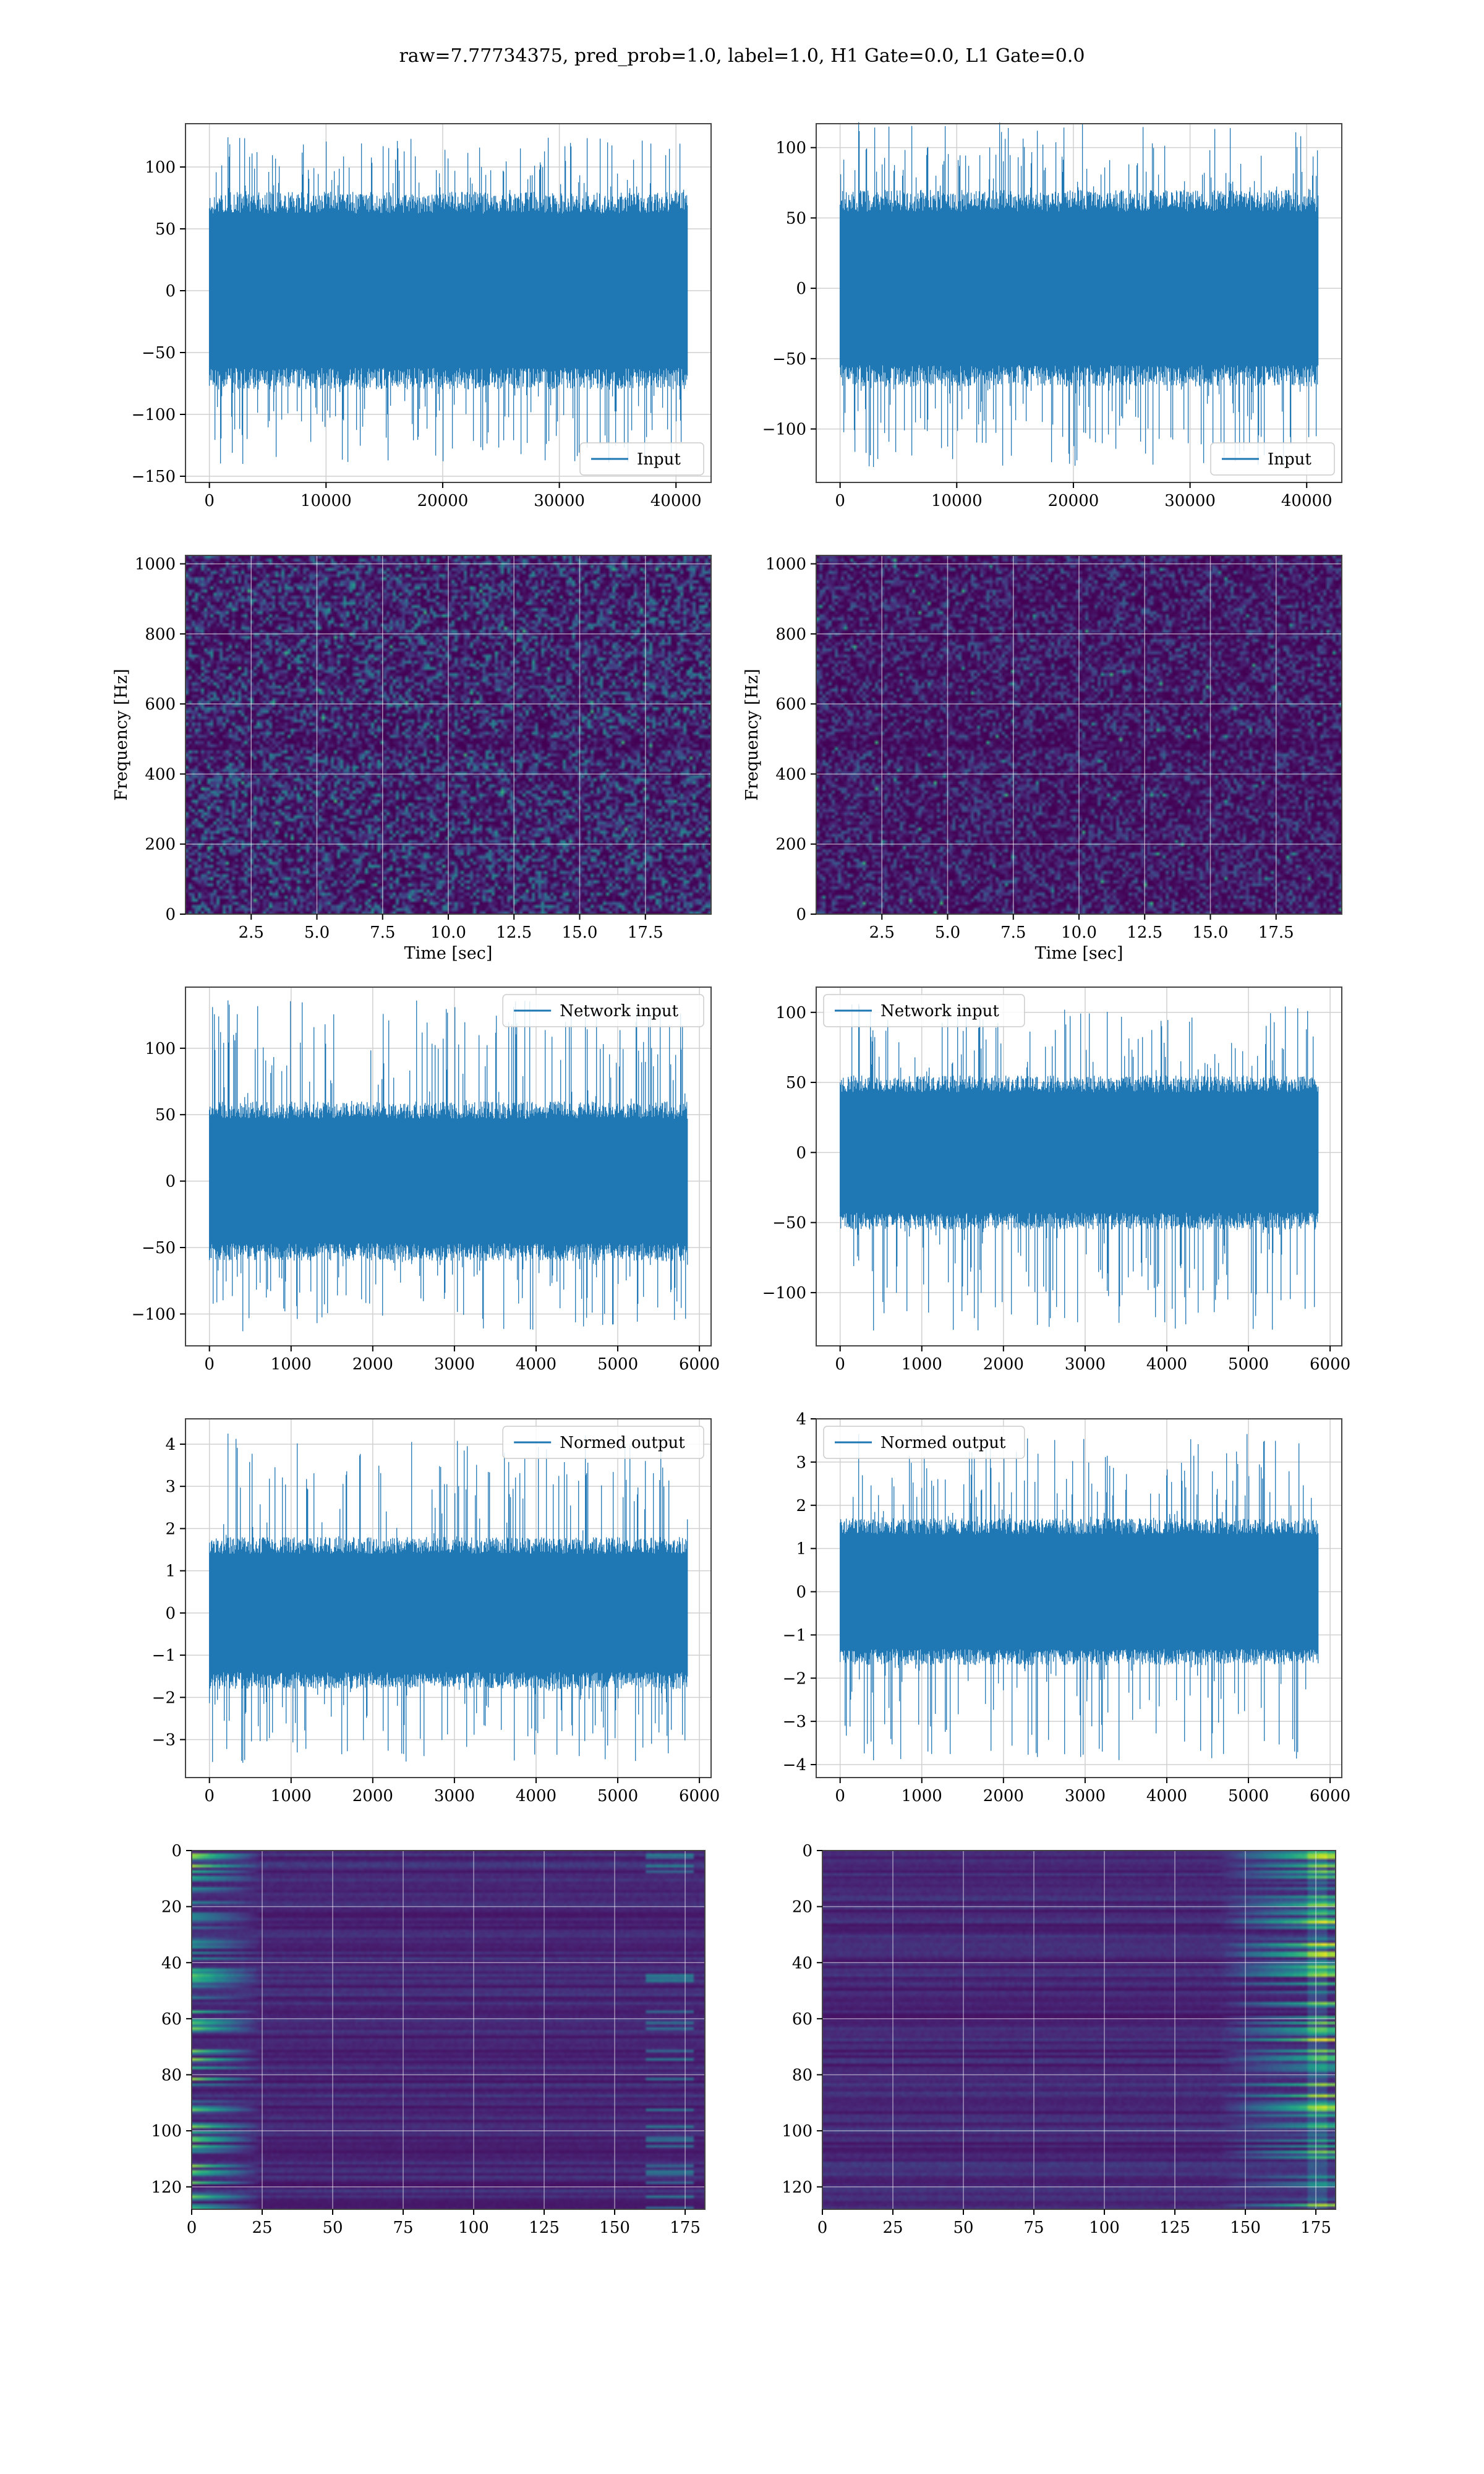 Image resolution: width=1484 pixels, height=2474 pixels. I want to click on y-tick-label: −4, so click(794, 1765).